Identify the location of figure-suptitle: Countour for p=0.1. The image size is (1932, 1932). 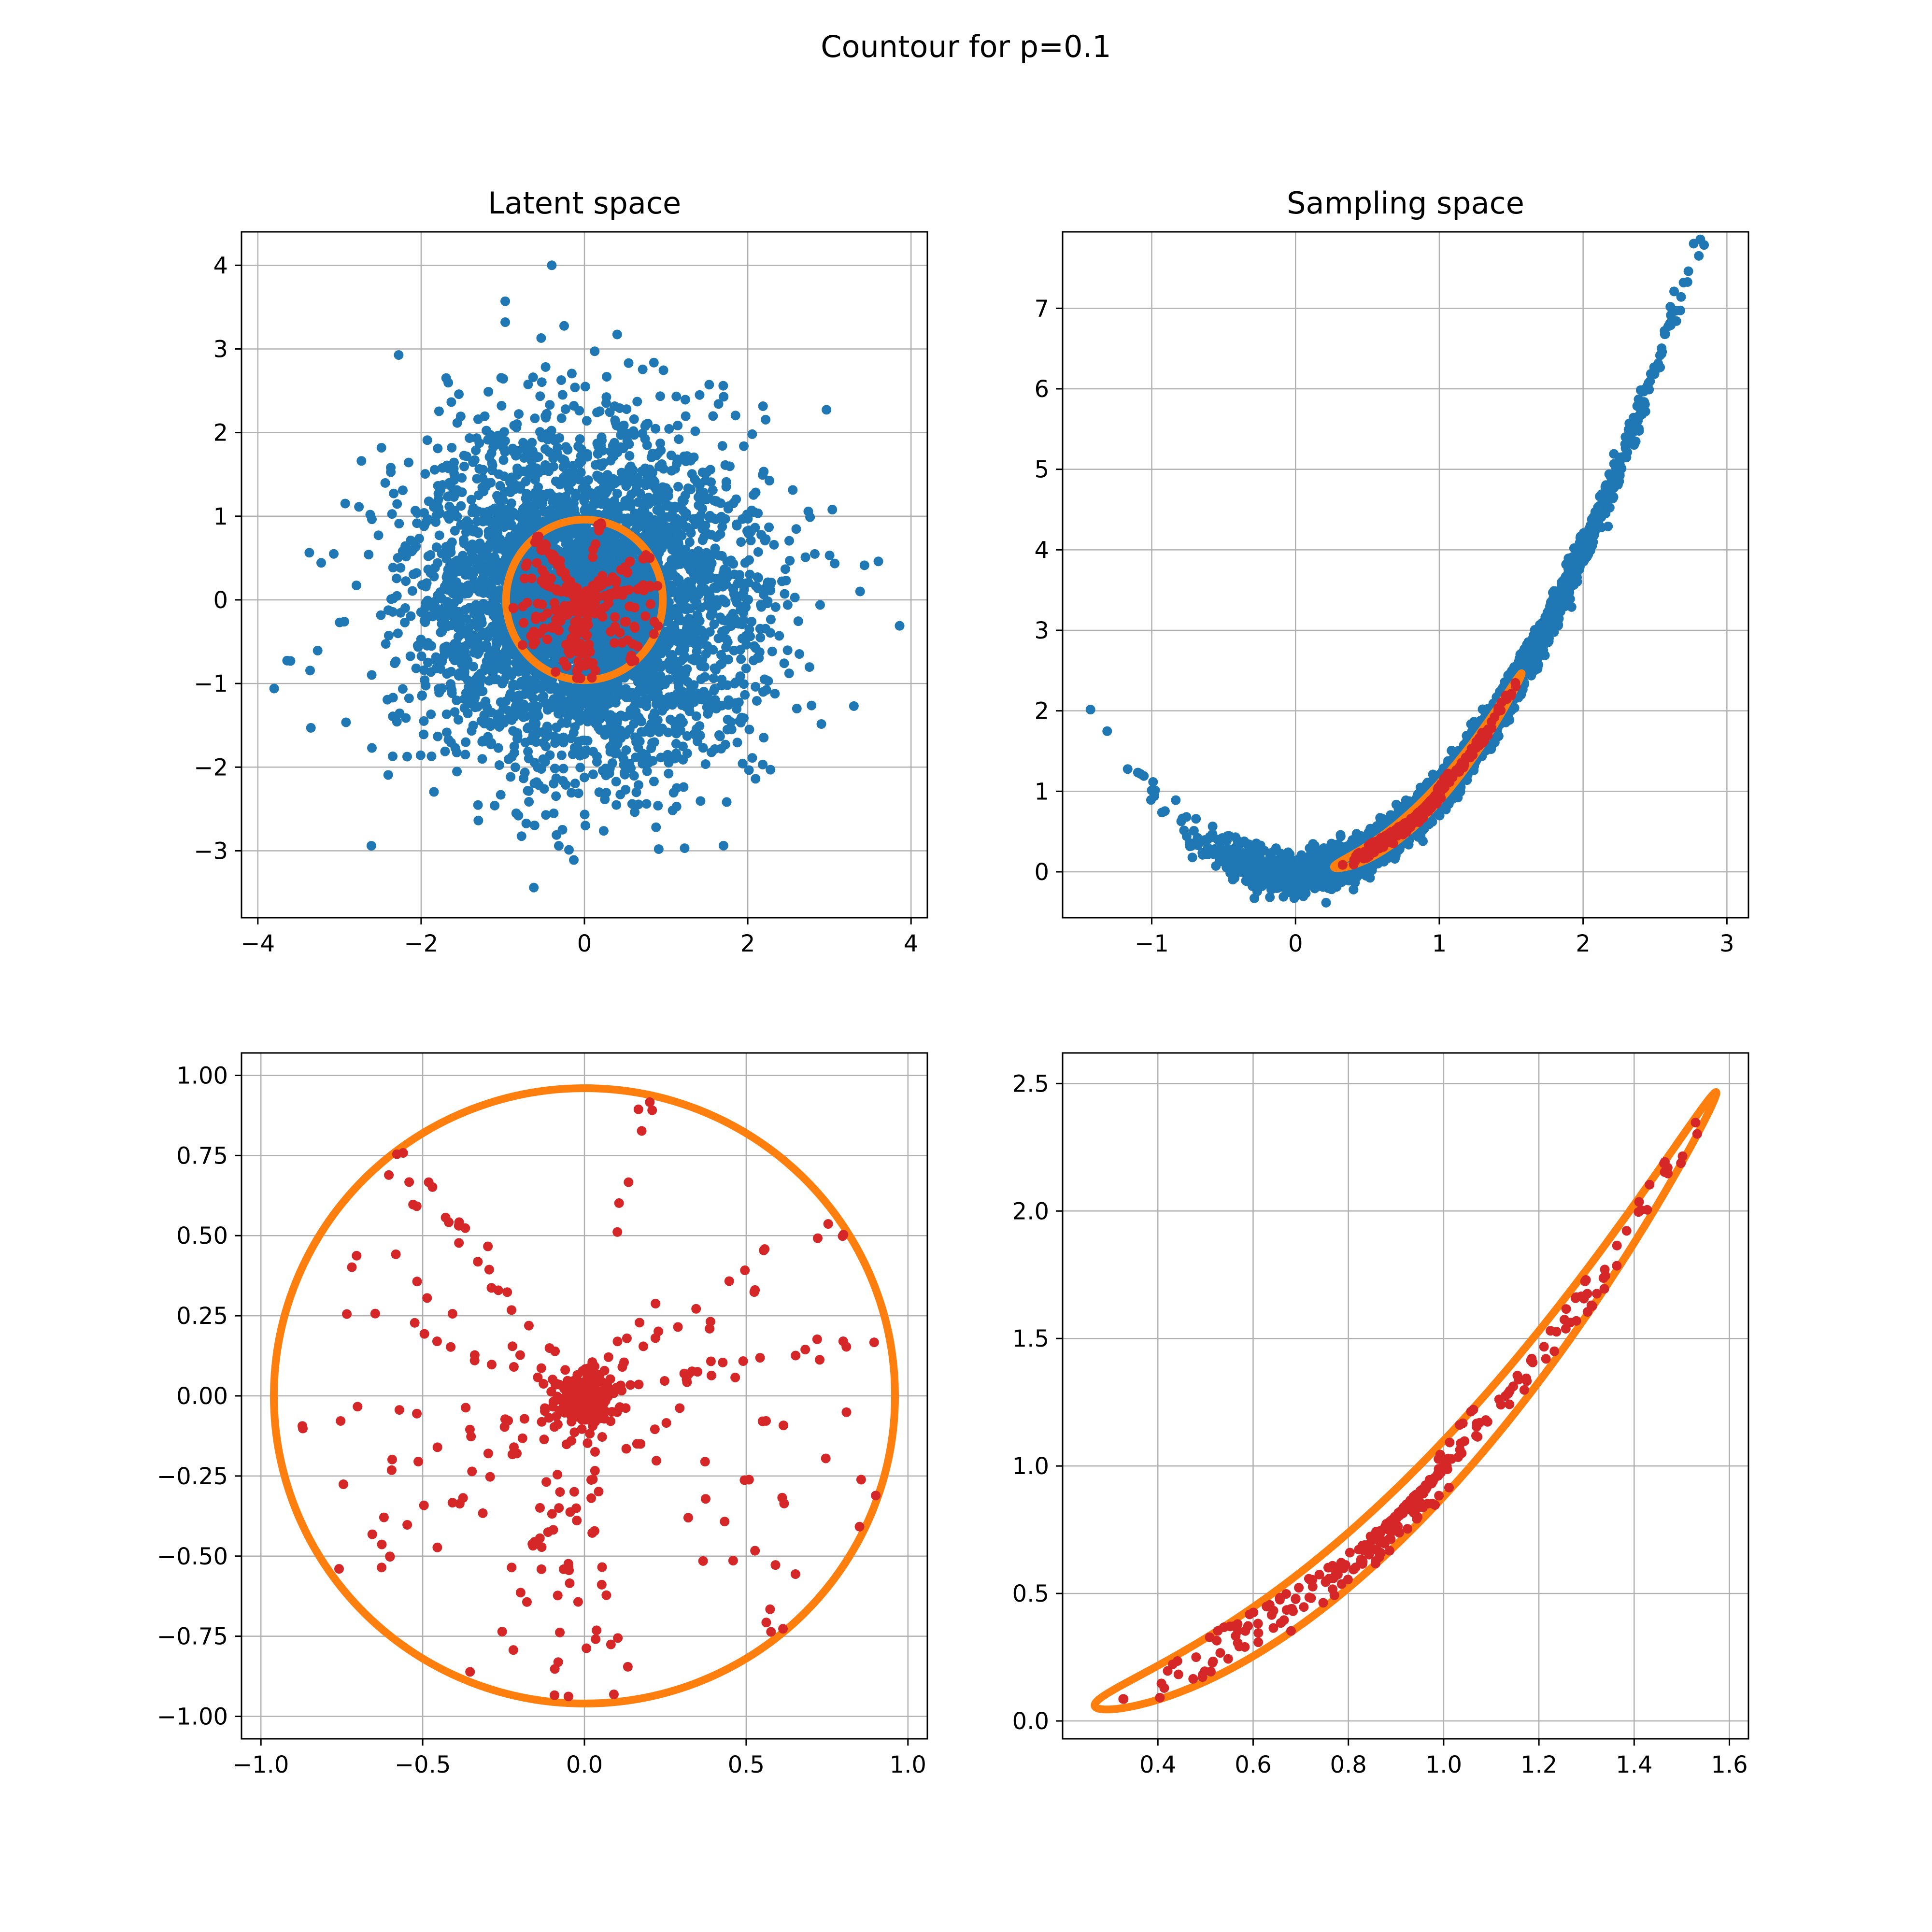
(966, 46).